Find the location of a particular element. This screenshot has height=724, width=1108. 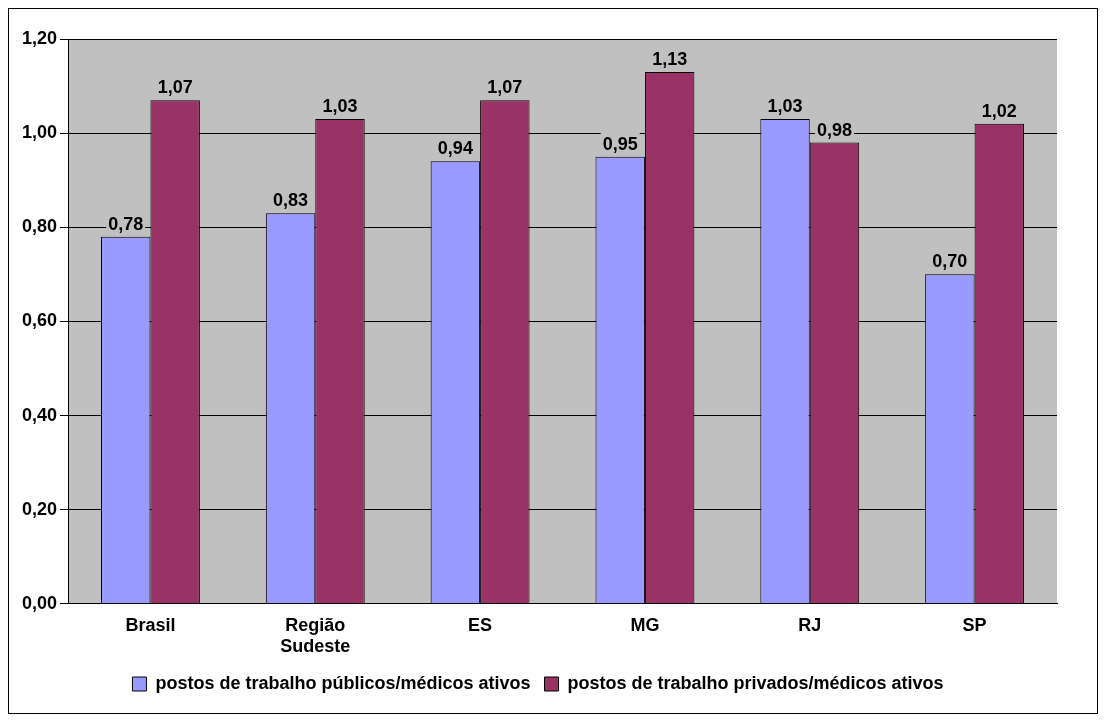

x-tick-label: MG is located at coordinates (645, 624).